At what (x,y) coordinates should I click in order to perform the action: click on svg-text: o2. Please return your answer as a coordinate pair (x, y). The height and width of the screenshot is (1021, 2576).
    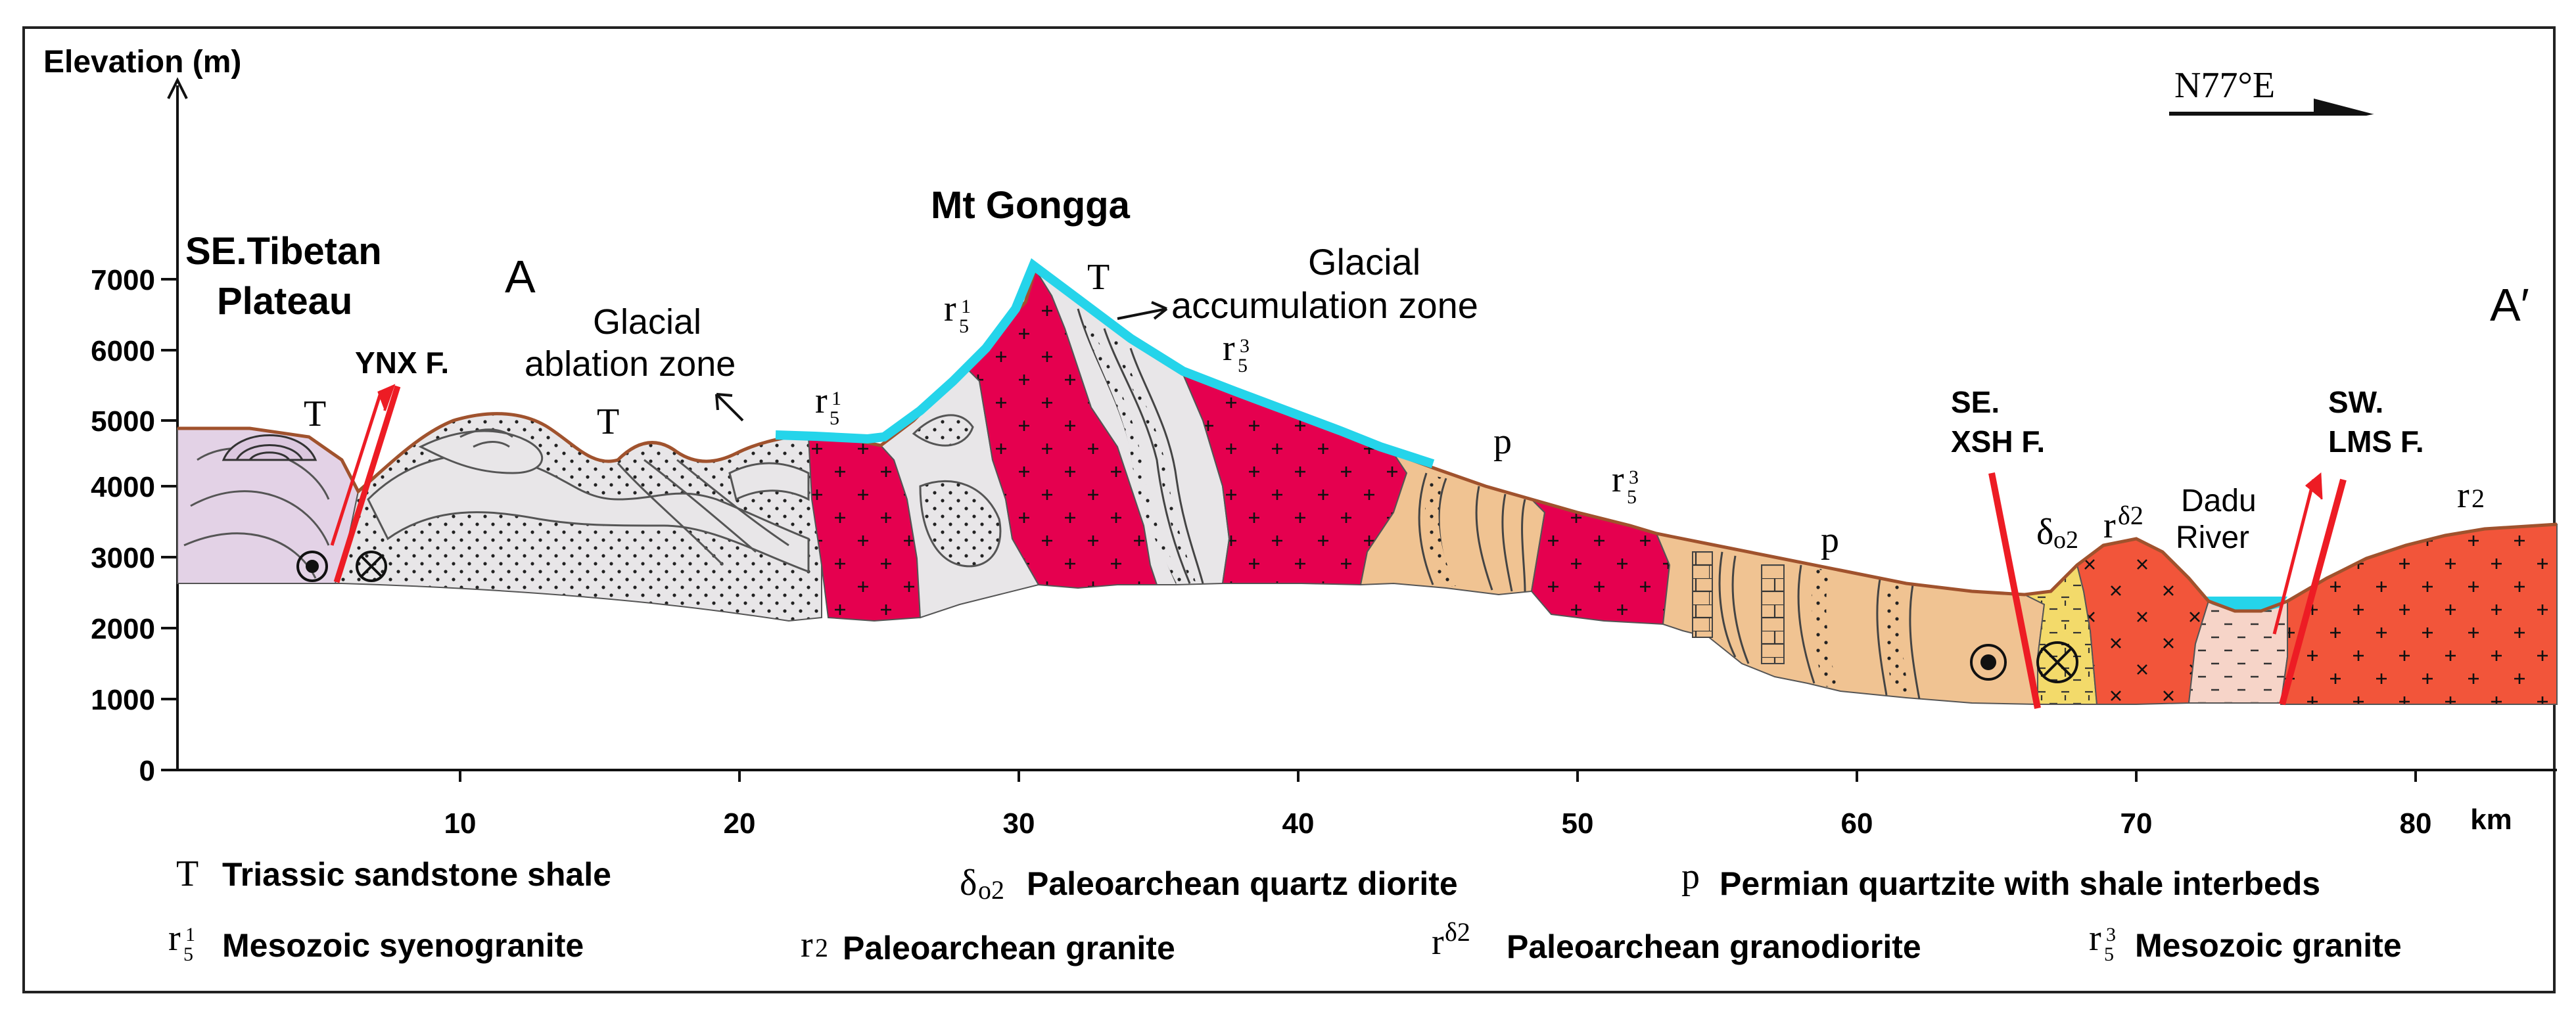
    Looking at the image, I should click on (2065, 540).